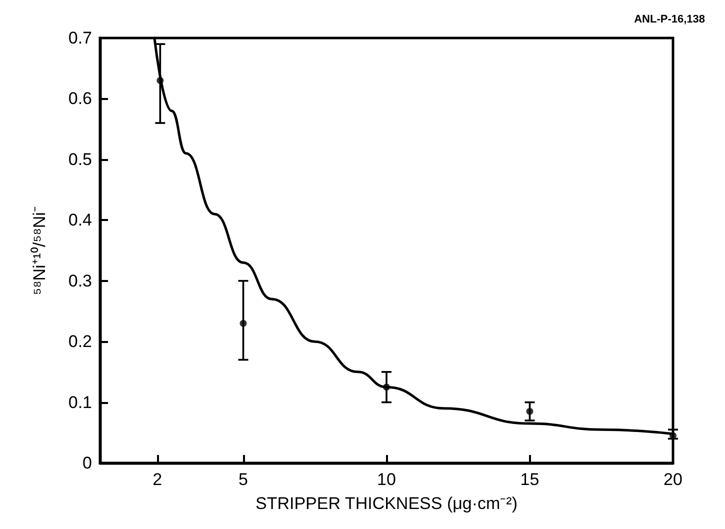 This screenshot has width=725, height=529. I want to click on x-tick-label: 20, so click(673, 479).